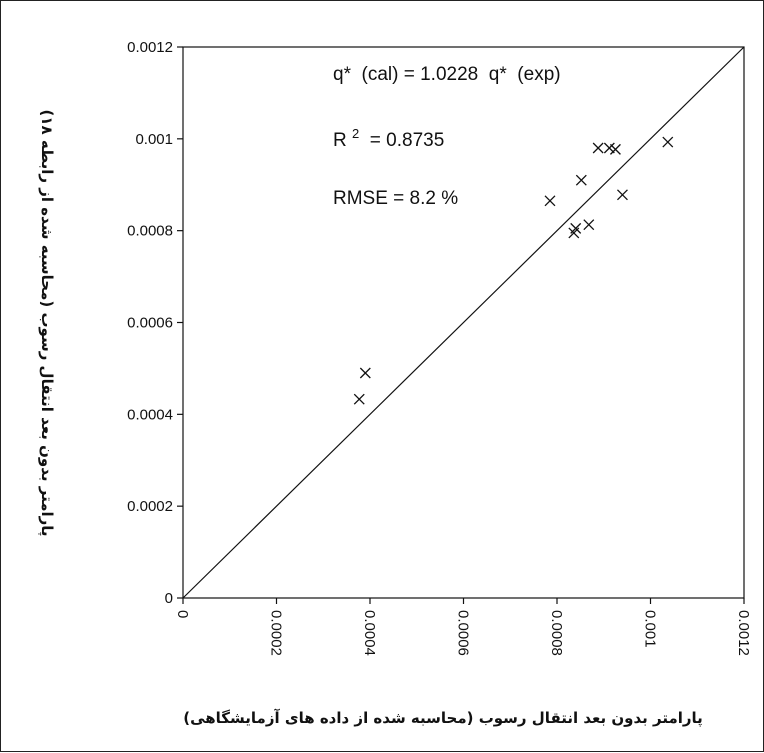 This screenshot has width=764, height=753. What do you see at coordinates (447, 74) in the screenshot?
I see `equation-annotation: q* (cal) = 1.0228 q* (exp)` at bounding box center [447, 74].